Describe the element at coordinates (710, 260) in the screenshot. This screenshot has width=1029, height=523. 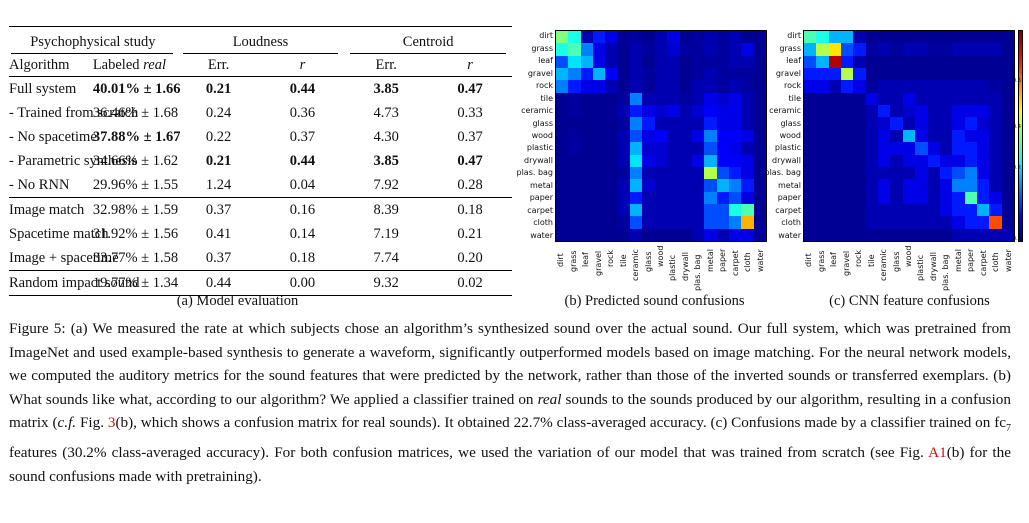
I see `column-label: metal` at that location.